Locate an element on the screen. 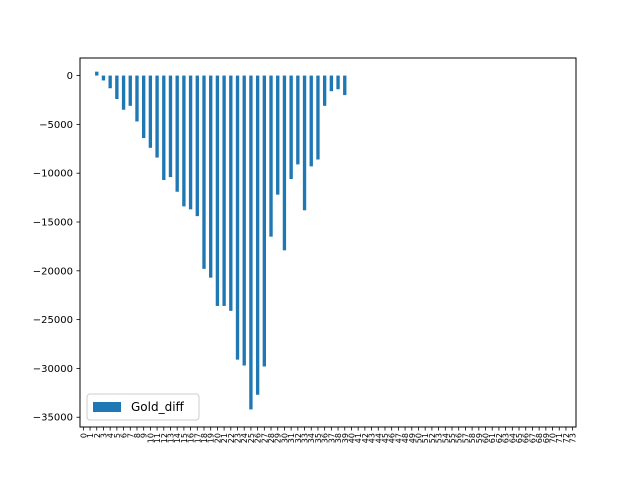 The width and height of the screenshot is (640, 480). x-tick-label: 9 is located at coordinates (144, 435).